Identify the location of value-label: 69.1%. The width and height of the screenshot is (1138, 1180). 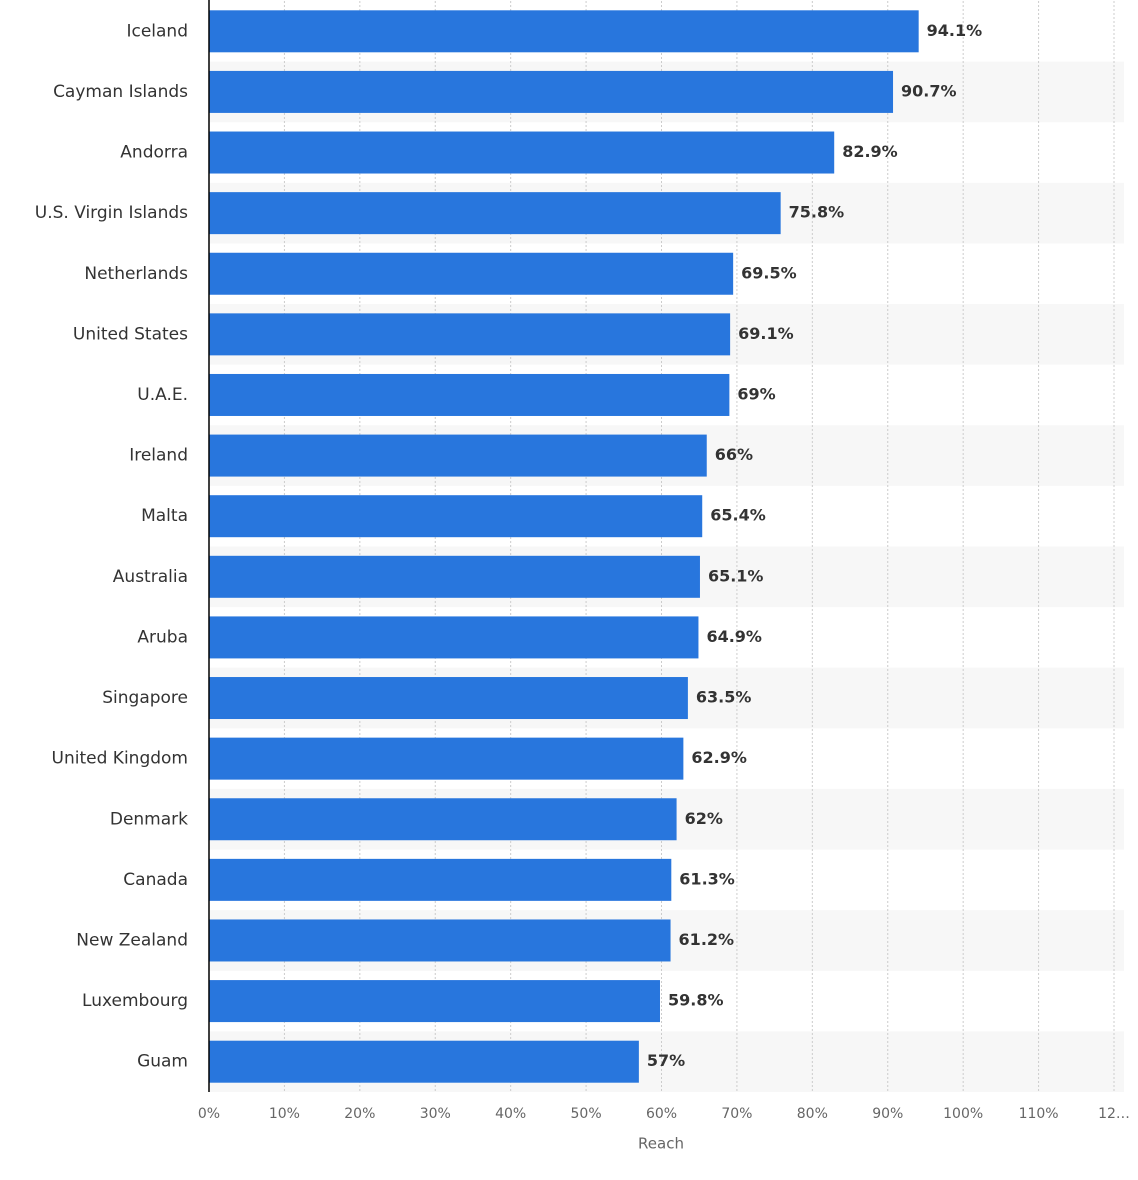
(766, 333).